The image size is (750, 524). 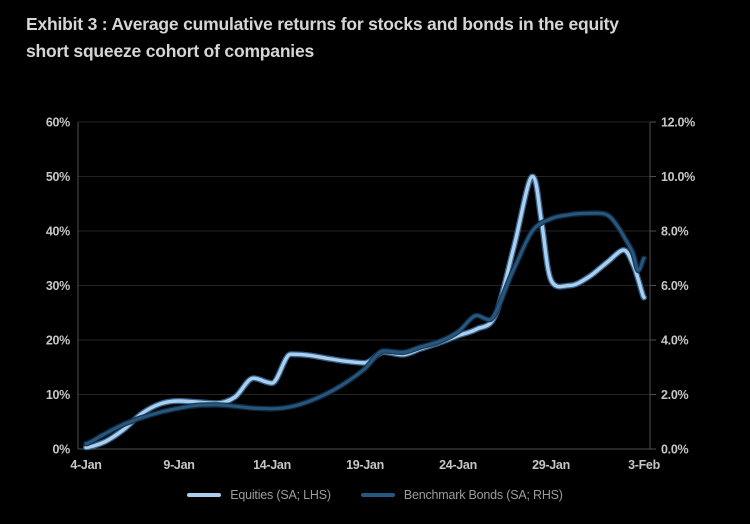 What do you see at coordinates (58, 395) in the screenshot?
I see `left-axis-tick-label: 10%` at bounding box center [58, 395].